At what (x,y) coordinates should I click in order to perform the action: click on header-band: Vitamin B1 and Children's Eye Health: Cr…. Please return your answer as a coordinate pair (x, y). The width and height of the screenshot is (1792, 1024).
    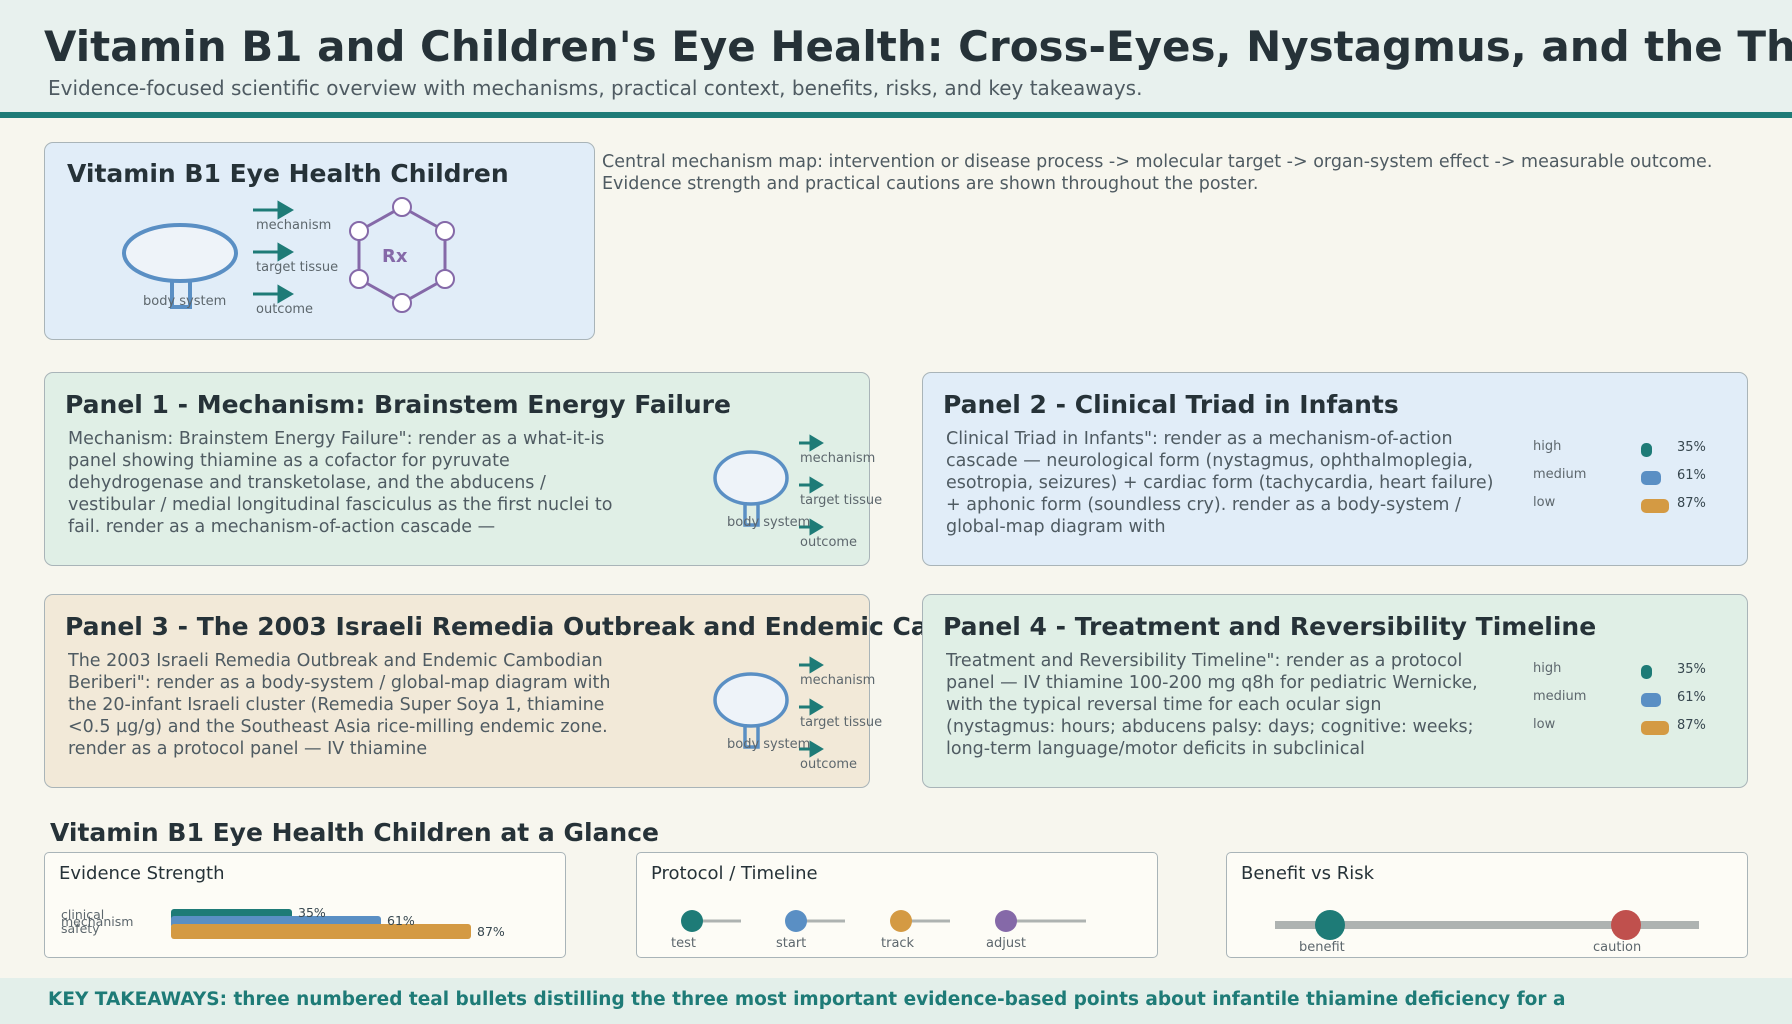
    Looking at the image, I should click on (896, 56).